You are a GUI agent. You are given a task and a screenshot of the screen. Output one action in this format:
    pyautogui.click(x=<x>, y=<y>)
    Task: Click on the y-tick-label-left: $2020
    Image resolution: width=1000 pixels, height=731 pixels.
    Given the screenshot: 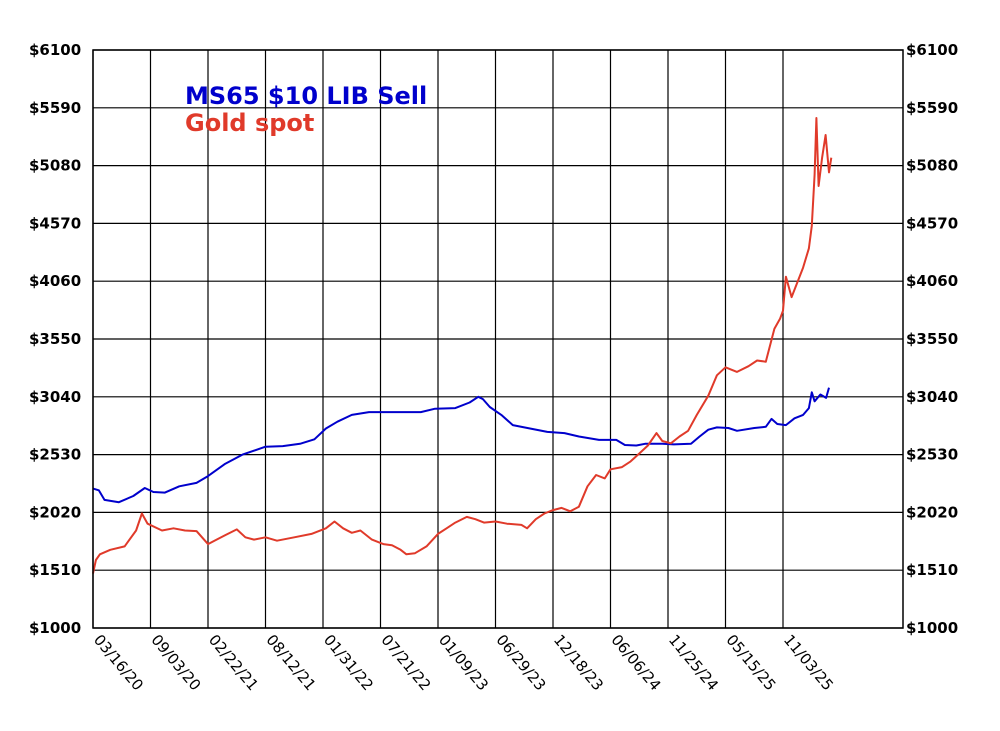 What is the action you would take?
    pyautogui.click(x=55, y=512)
    